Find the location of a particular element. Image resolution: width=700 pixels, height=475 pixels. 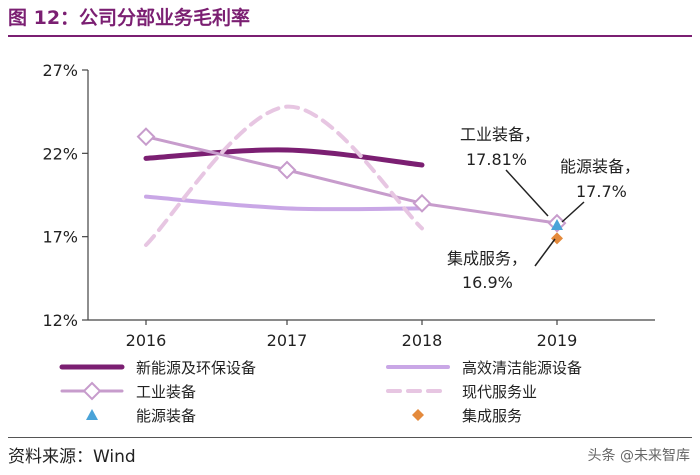

legend-item-integrated-services: 集成服务 is located at coordinates (467, 416).